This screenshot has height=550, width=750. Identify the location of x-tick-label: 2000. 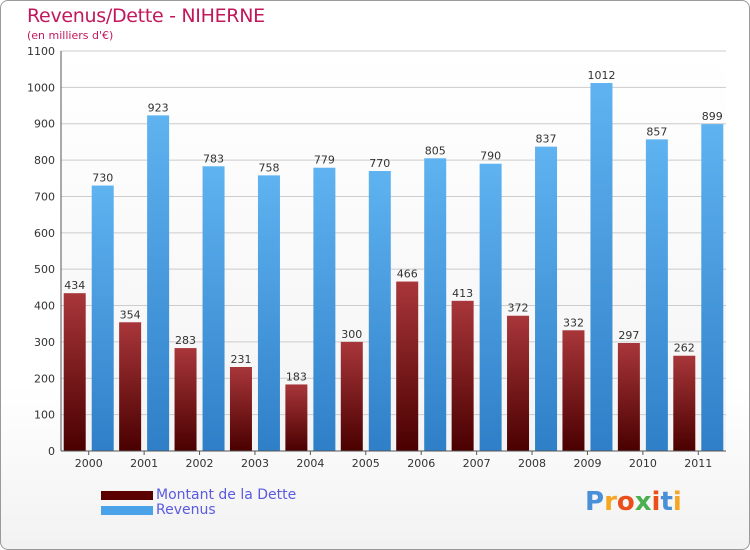
(89, 463).